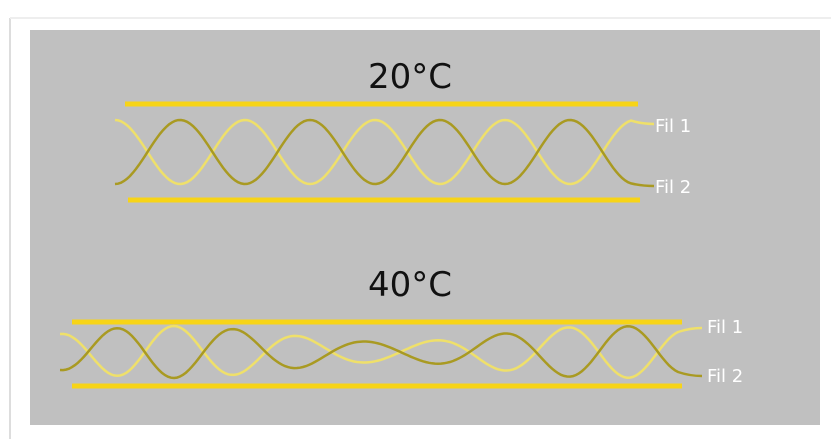  Describe the element at coordinates (410, 285) in the screenshot. I see `panel-title: 40°C` at that location.